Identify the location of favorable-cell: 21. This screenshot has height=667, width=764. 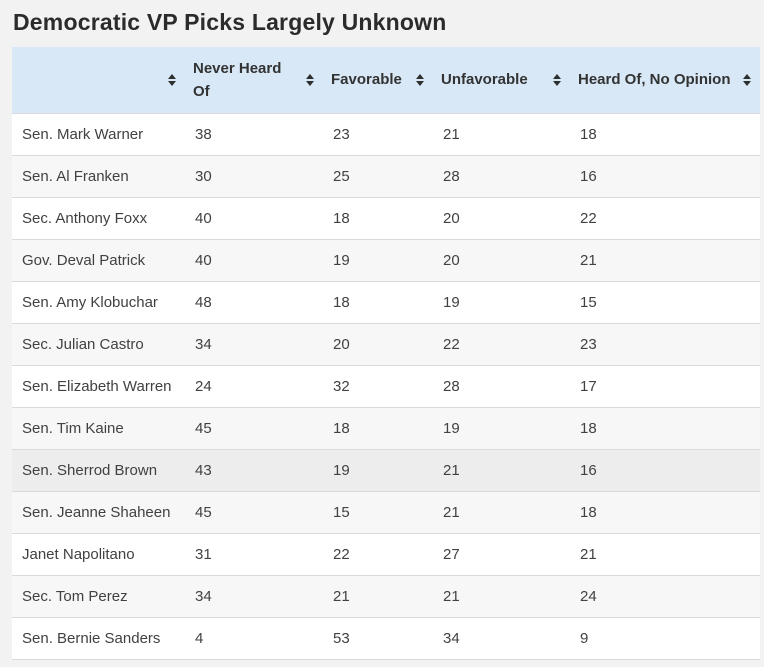
(378, 595).